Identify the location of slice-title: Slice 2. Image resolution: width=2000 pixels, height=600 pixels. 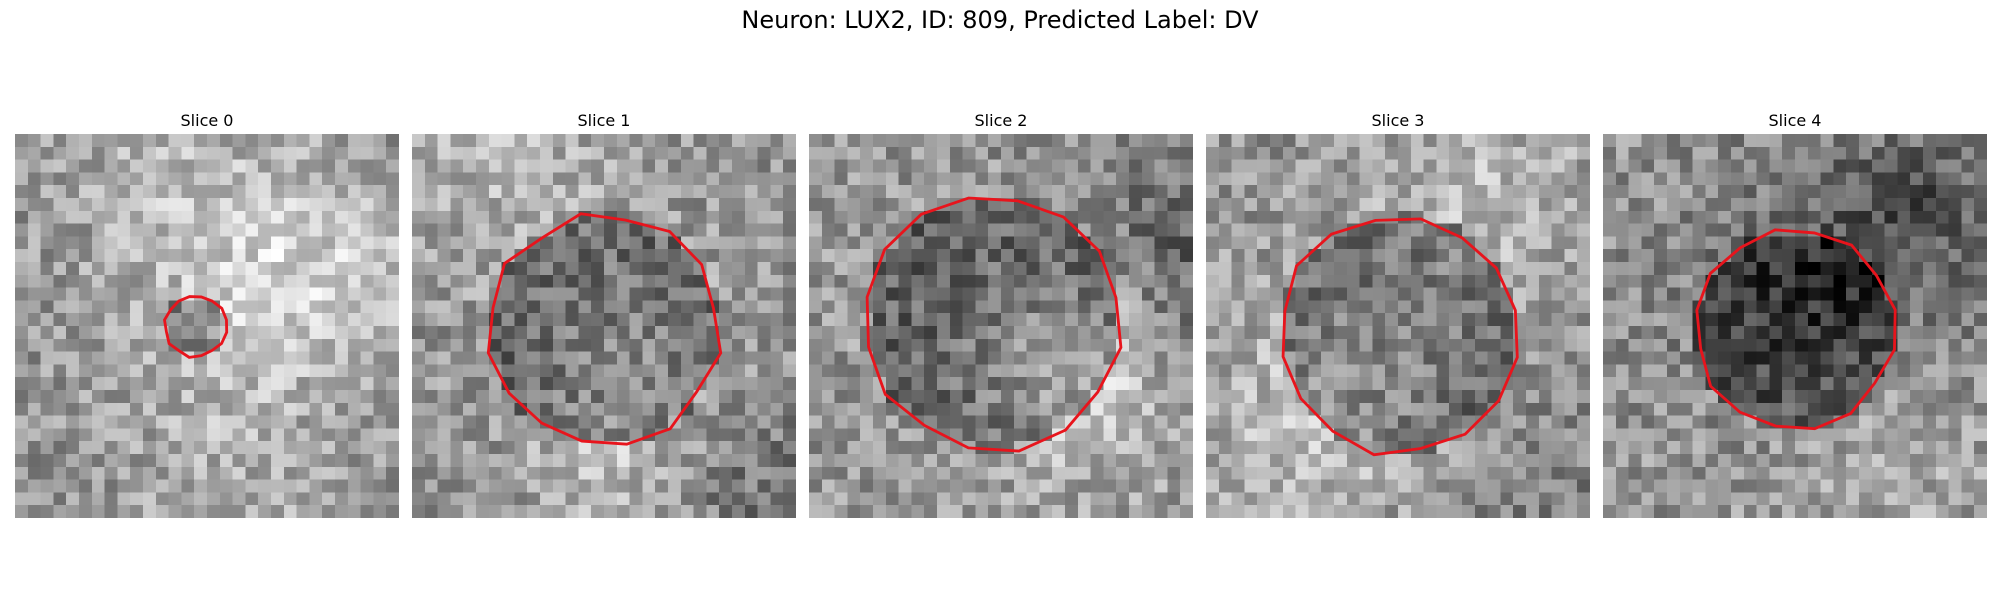
(1001, 120).